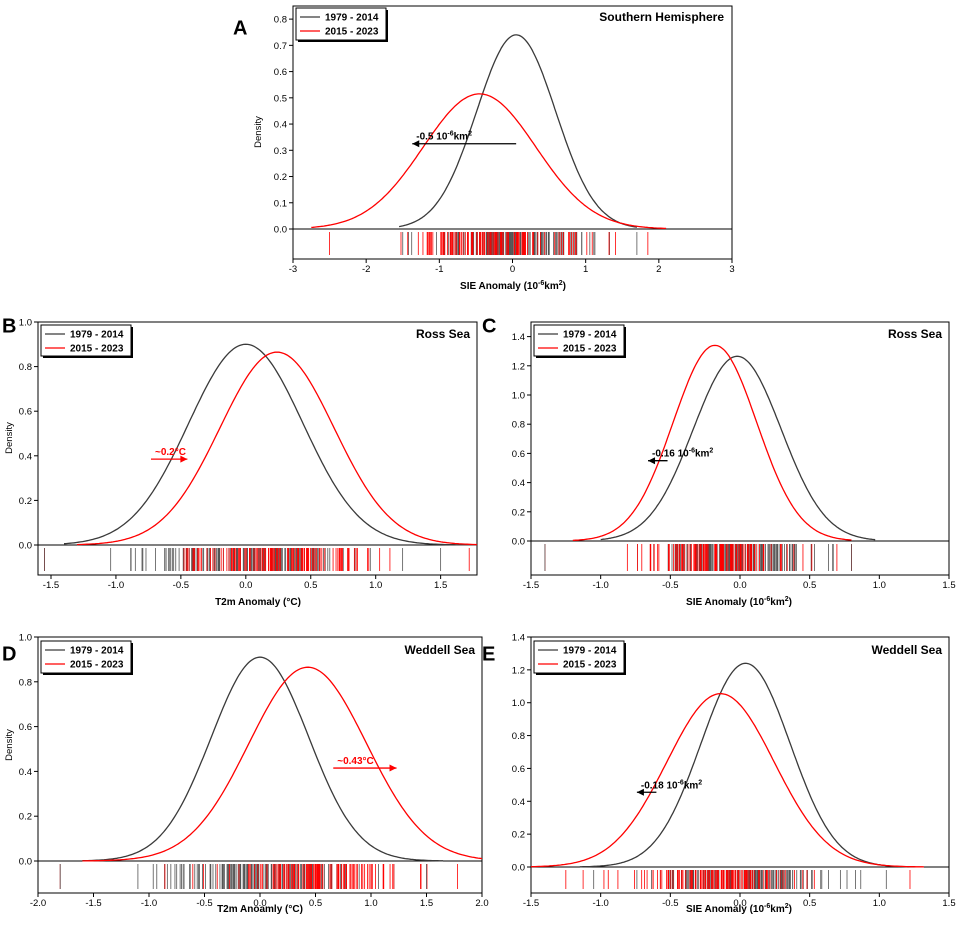 This screenshot has width=959, height=934. Describe the element at coordinates (670, 585) in the screenshot. I see `x-tick-label: -0.5` at that location.